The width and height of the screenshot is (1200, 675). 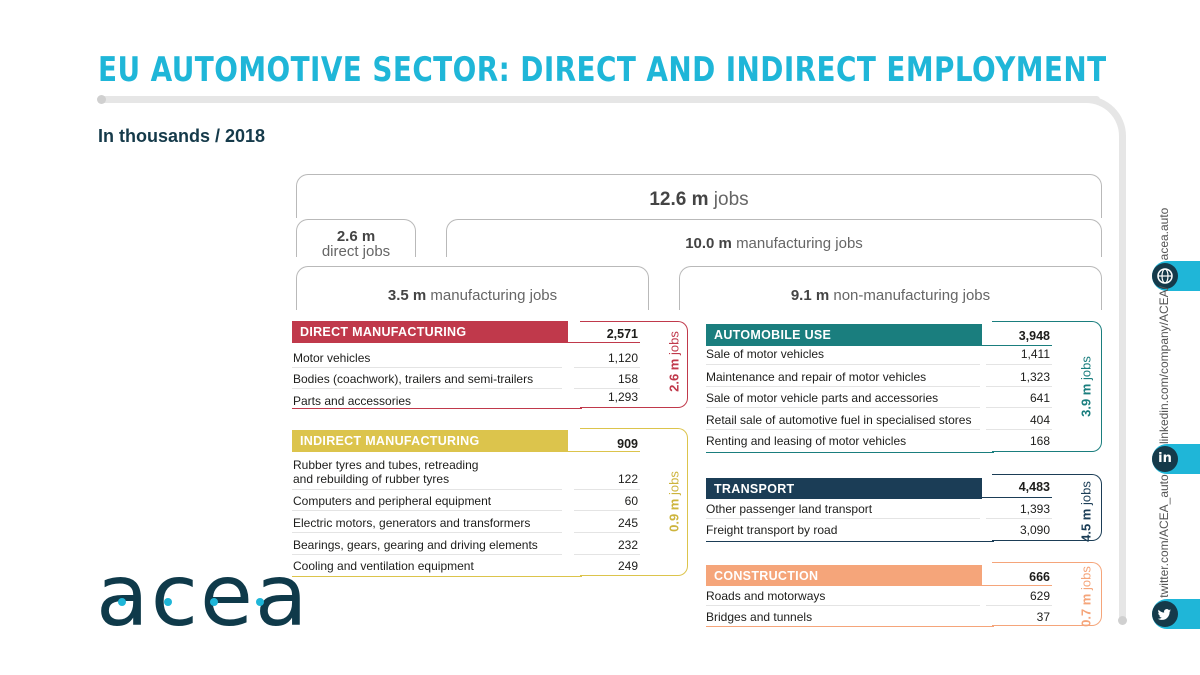 I want to click on track-curve, so click(x=1093, y=136).